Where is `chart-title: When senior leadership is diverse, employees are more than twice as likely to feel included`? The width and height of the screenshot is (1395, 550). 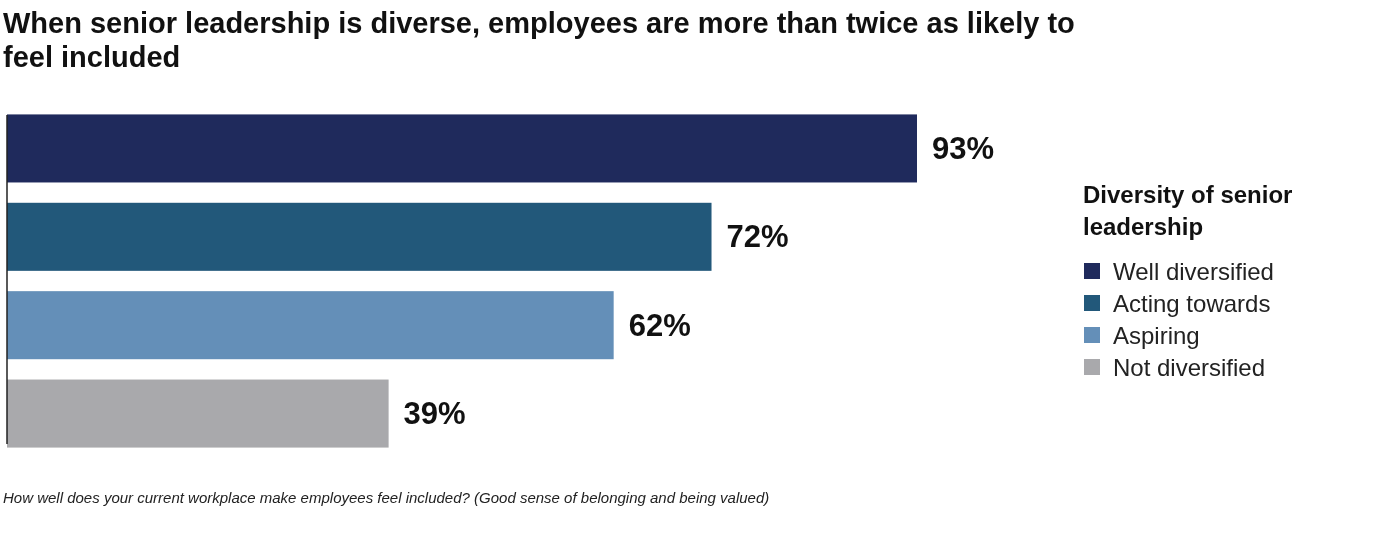
chart-title: When senior leadership is diverse, employees are more than twice as likely to feel included is located at coordinates (539, 40).